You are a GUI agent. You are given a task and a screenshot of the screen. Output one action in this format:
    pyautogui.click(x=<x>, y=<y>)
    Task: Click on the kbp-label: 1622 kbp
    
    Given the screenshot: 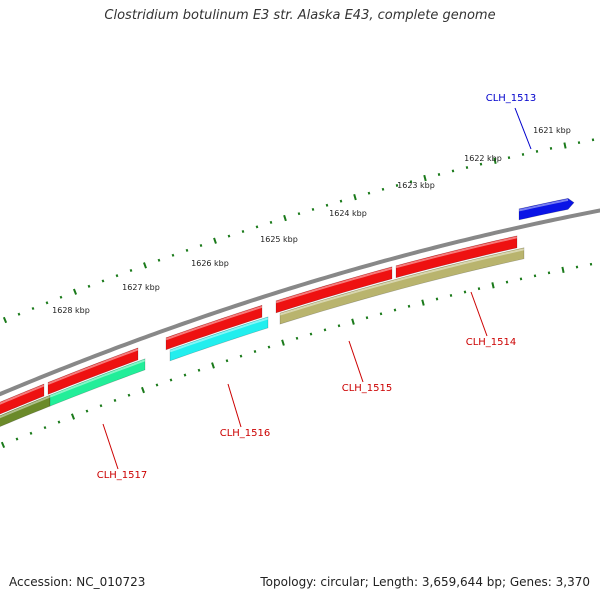 What is the action you would take?
    pyautogui.click(x=483, y=158)
    